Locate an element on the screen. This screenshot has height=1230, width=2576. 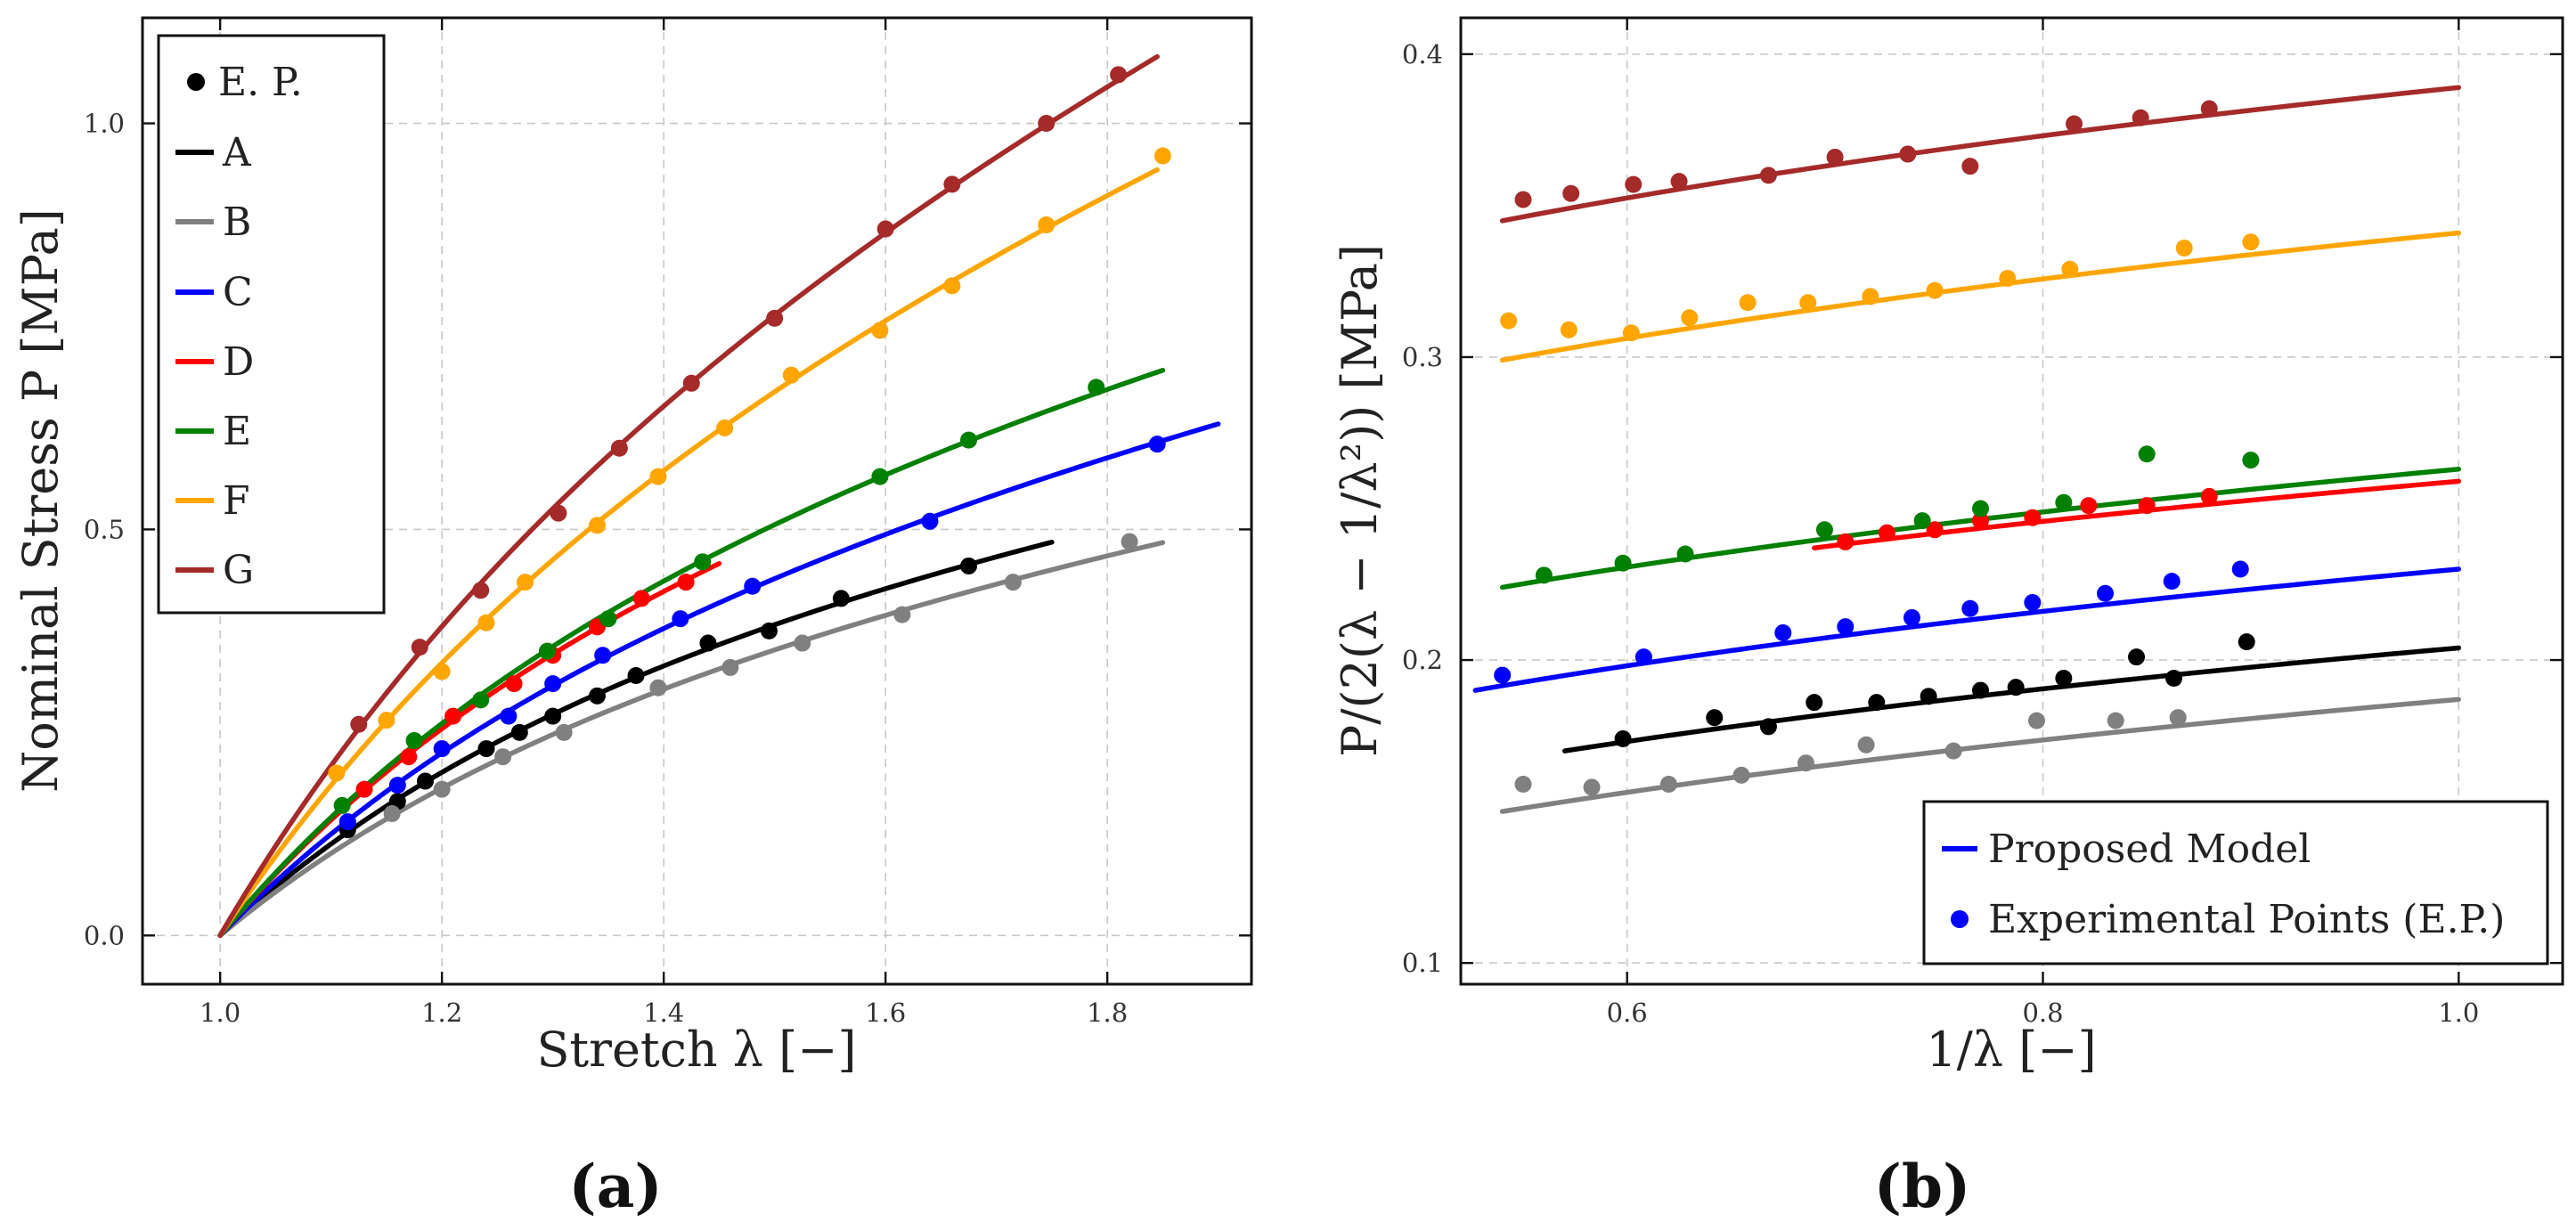
panel-a-x-tick-label: 1.6 is located at coordinates (885, 1013).